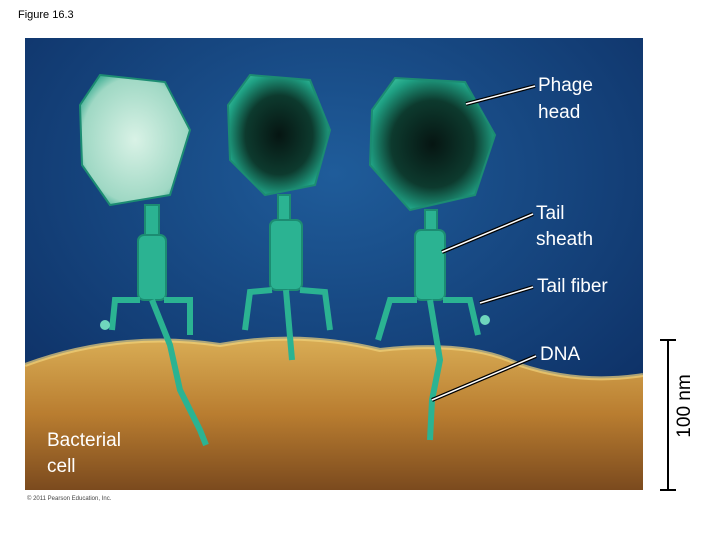 Image resolution: width=720 pixels, height=540 pixels. What do you see at coordinates (86, 453) in the screenshot?
I see `cell-label: Bacterial cell` at bounding box center [86, 453].